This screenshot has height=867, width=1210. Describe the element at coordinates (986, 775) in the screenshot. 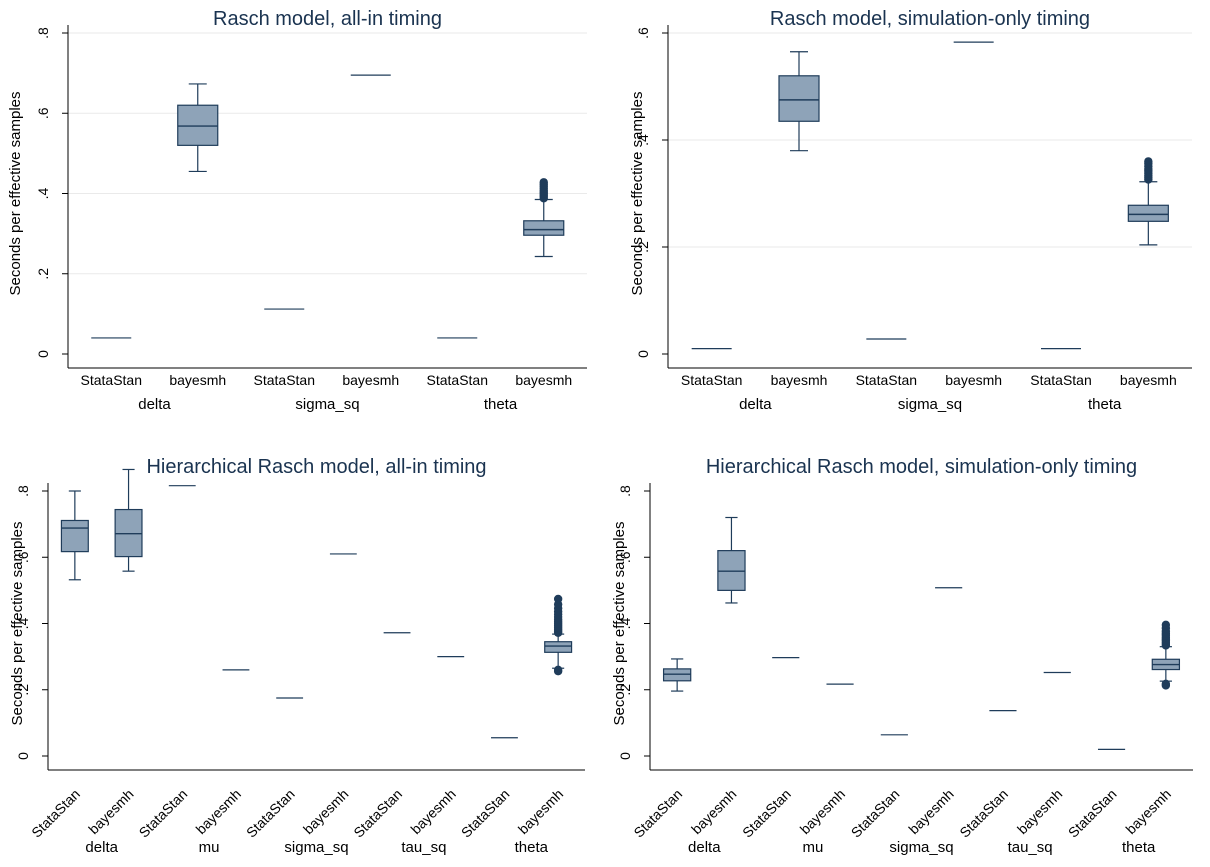

I see `box-tau_sq-StataStan: StataStan` at that location.